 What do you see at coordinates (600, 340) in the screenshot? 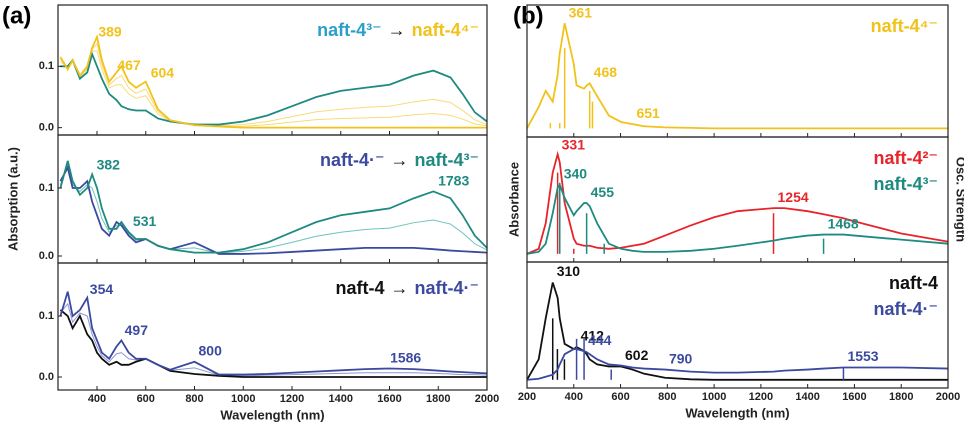
I see `peak-label: 444` at bounding box center [600, 340].